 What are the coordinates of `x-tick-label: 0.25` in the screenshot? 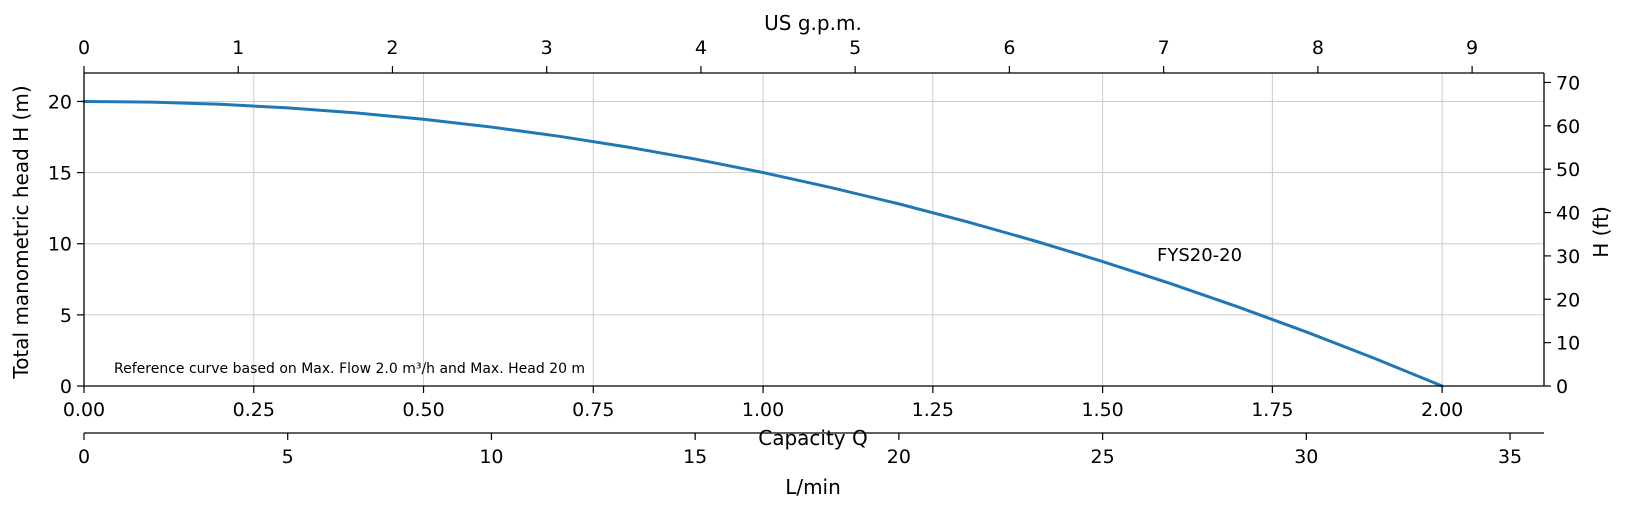 It's located at (254, 410).